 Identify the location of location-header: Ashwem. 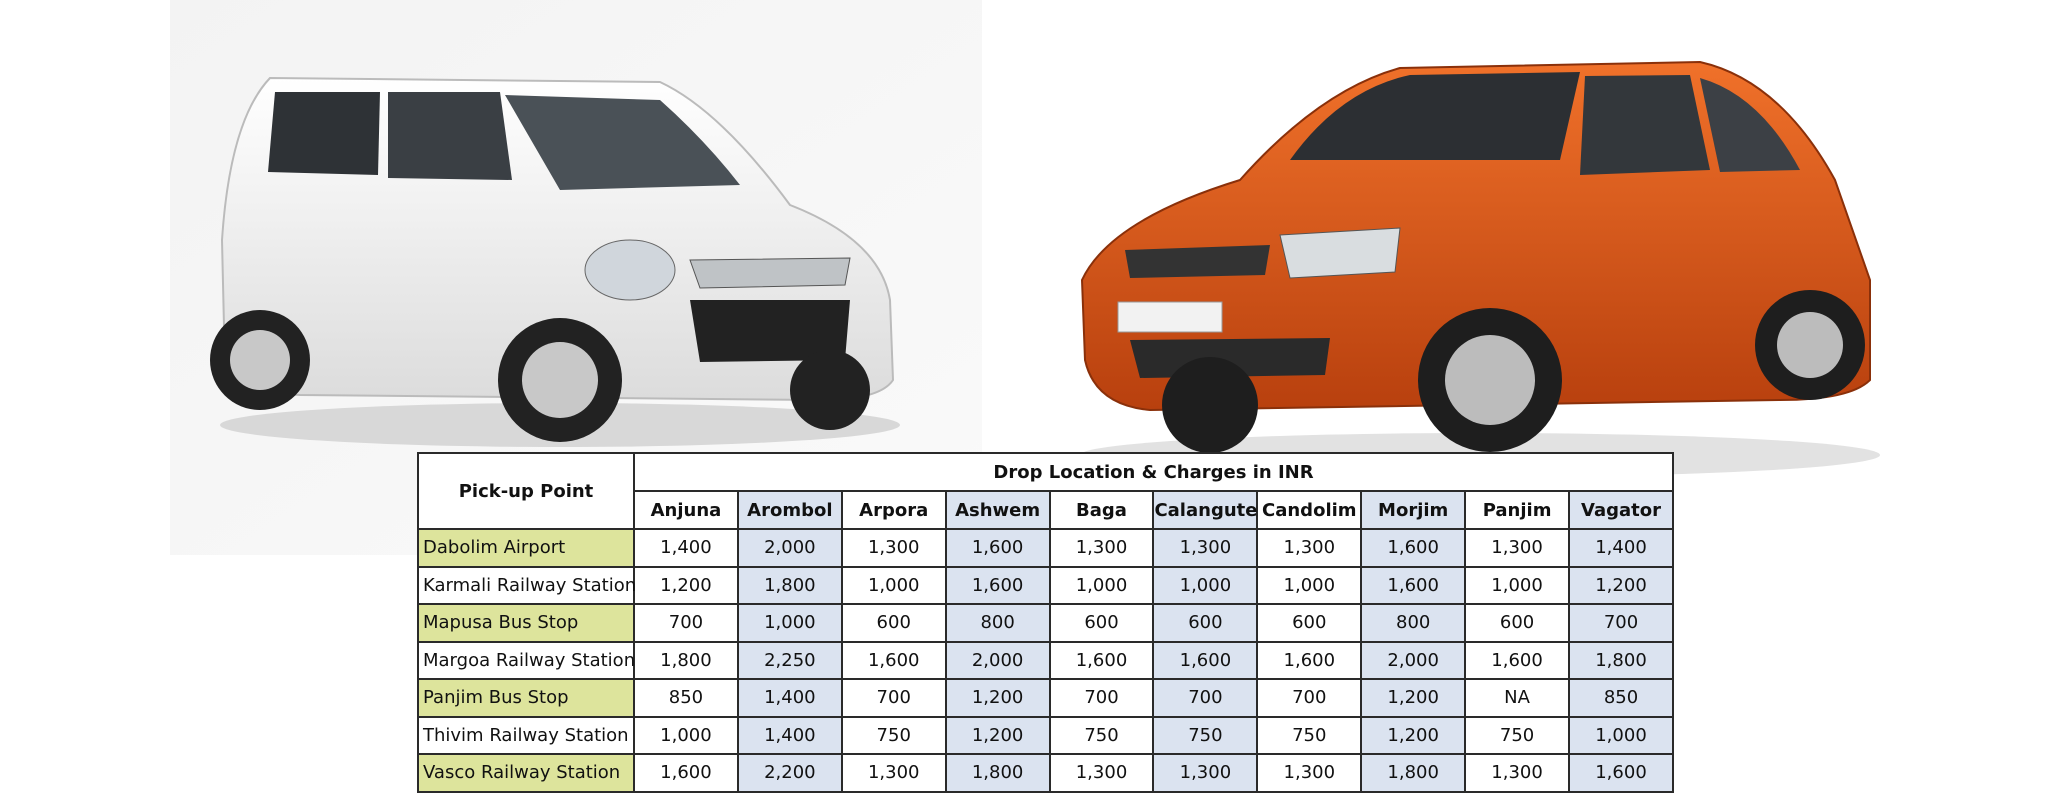
(997, 510).